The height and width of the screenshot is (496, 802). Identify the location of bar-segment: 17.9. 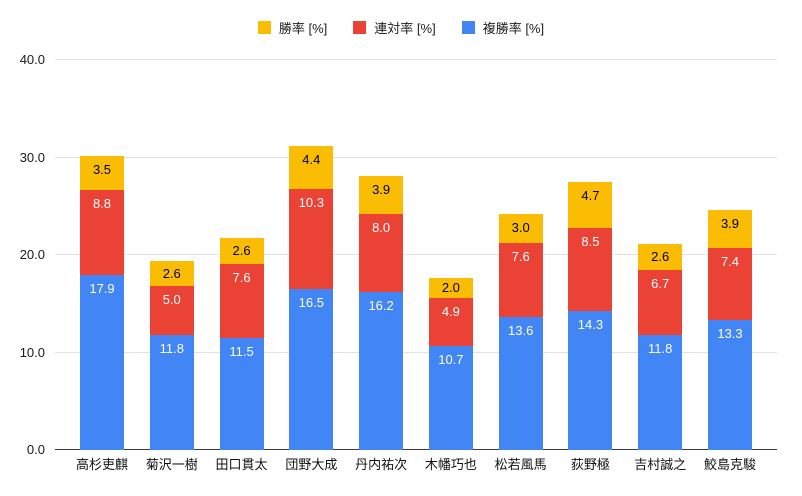
(102, 362).